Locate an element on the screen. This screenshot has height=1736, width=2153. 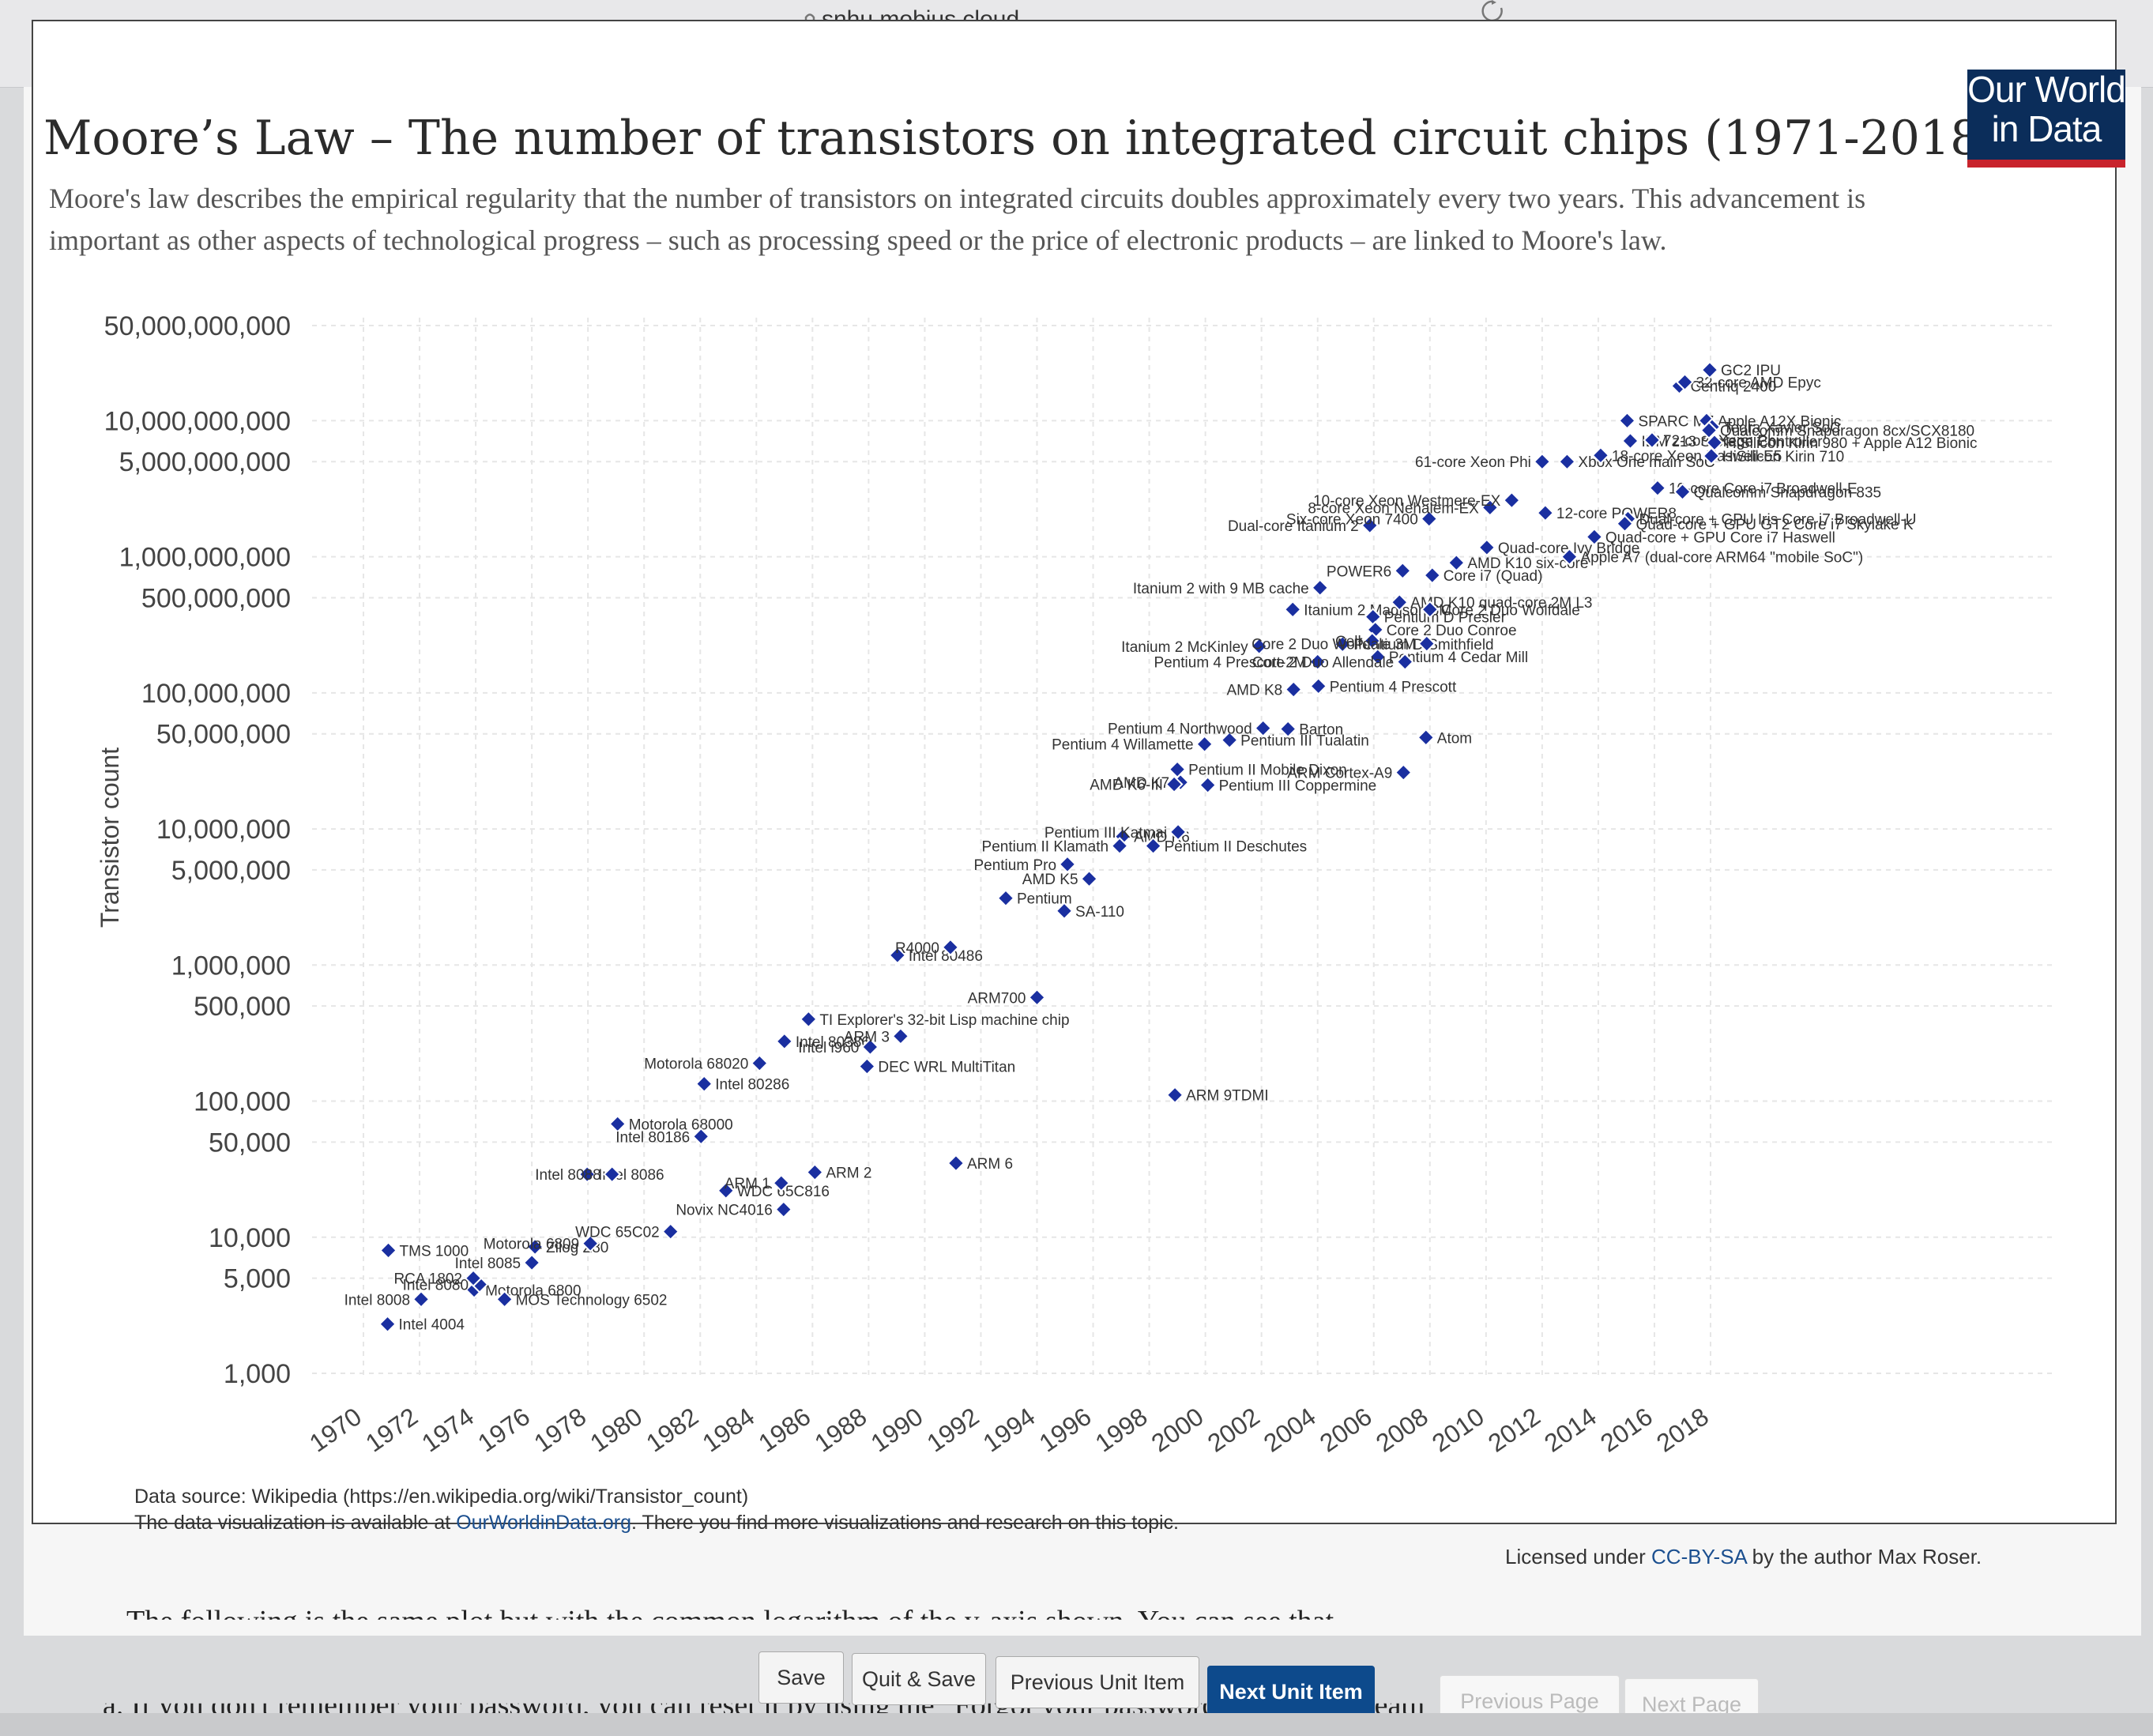
point-label: Qualcomm Snapdragon 835 is located at coordinates (1787, 492).